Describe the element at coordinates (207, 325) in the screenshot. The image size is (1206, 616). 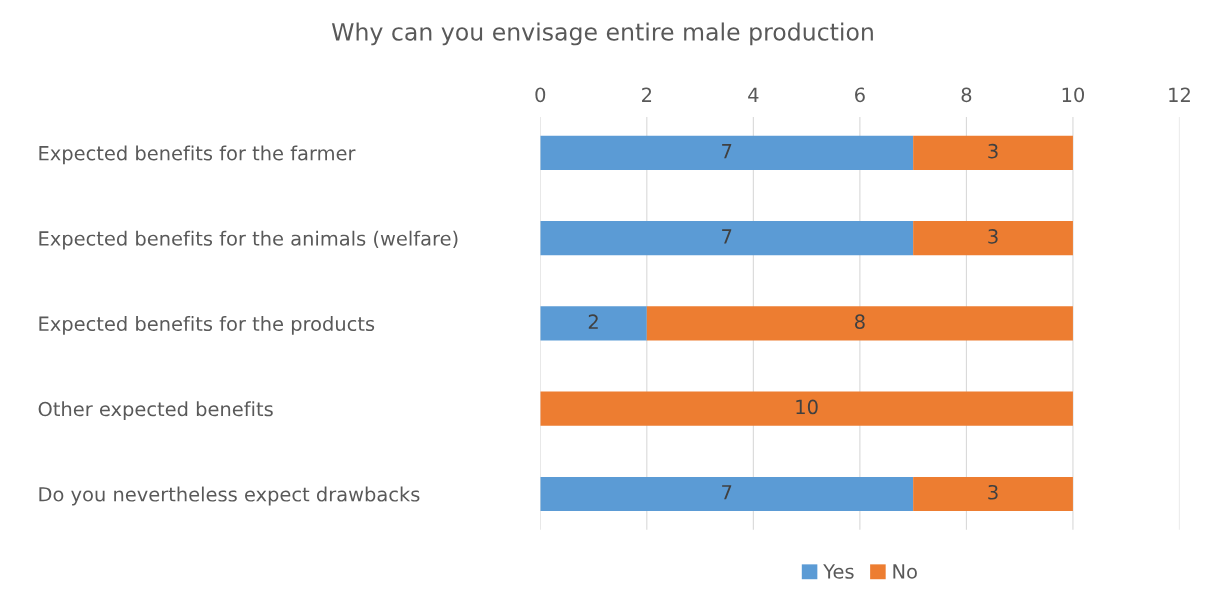
I see `y-tick-label: Expected benefits for the products` at that location.